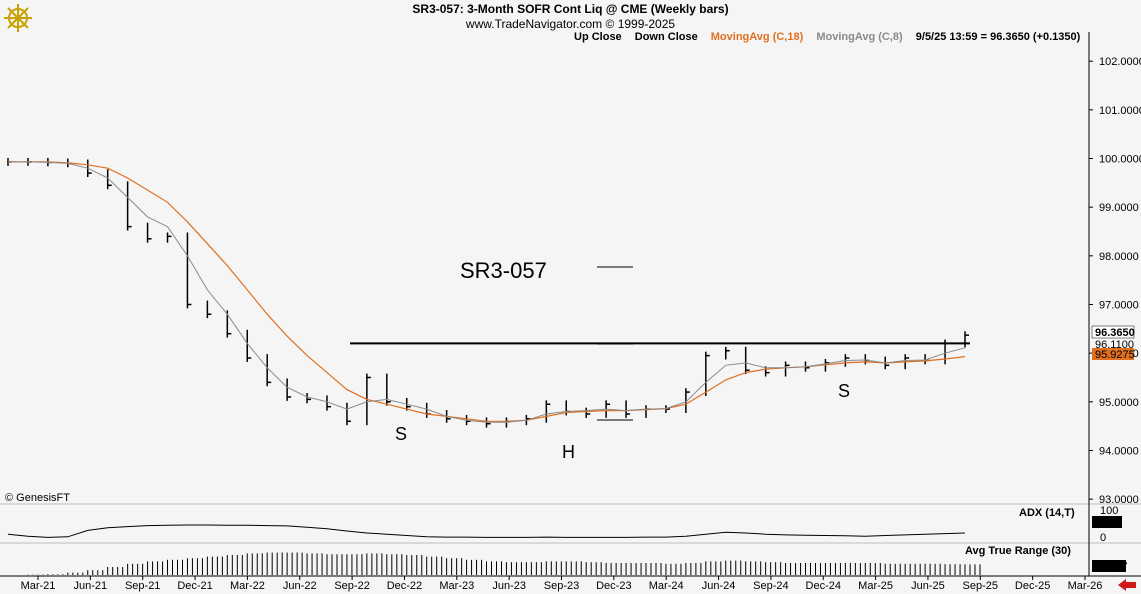 This screenshot has width=1141, height=594. I want to click on chart-source: www.TradeNavigator.com © 1999-2025, so click(570, 24).